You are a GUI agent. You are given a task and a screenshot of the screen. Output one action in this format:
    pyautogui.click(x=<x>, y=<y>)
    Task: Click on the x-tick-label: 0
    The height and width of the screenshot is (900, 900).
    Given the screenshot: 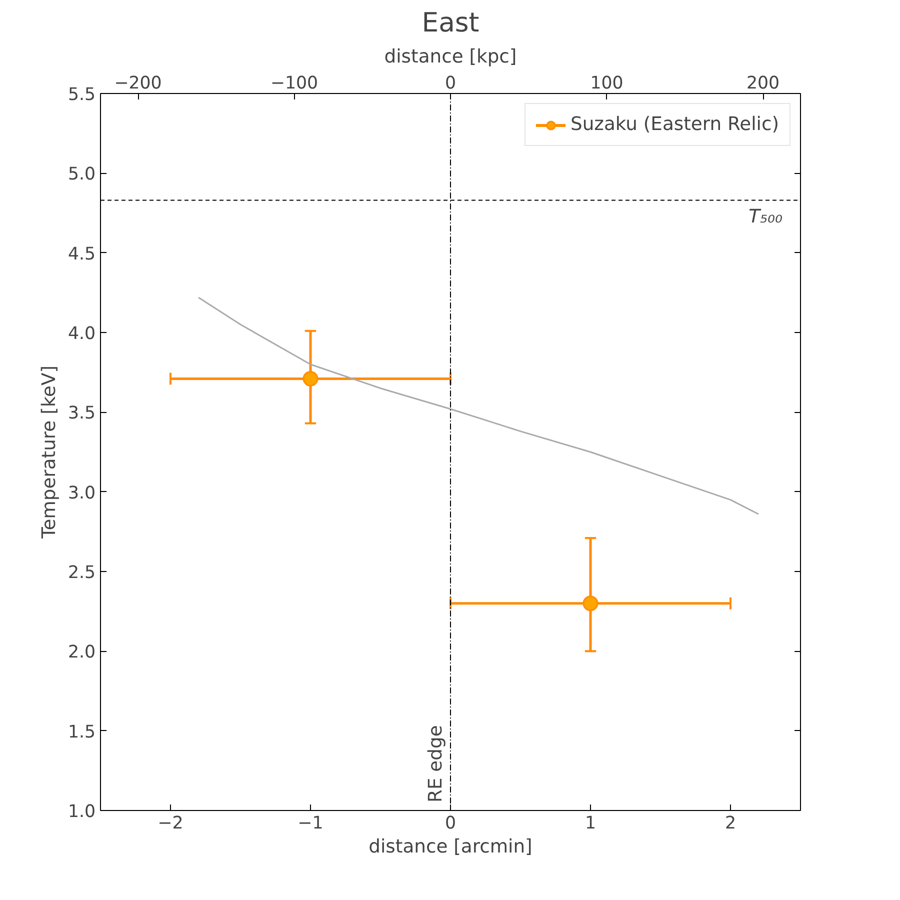 What is the action you would take?
    pyautogui.click(x=450, y=824)
    